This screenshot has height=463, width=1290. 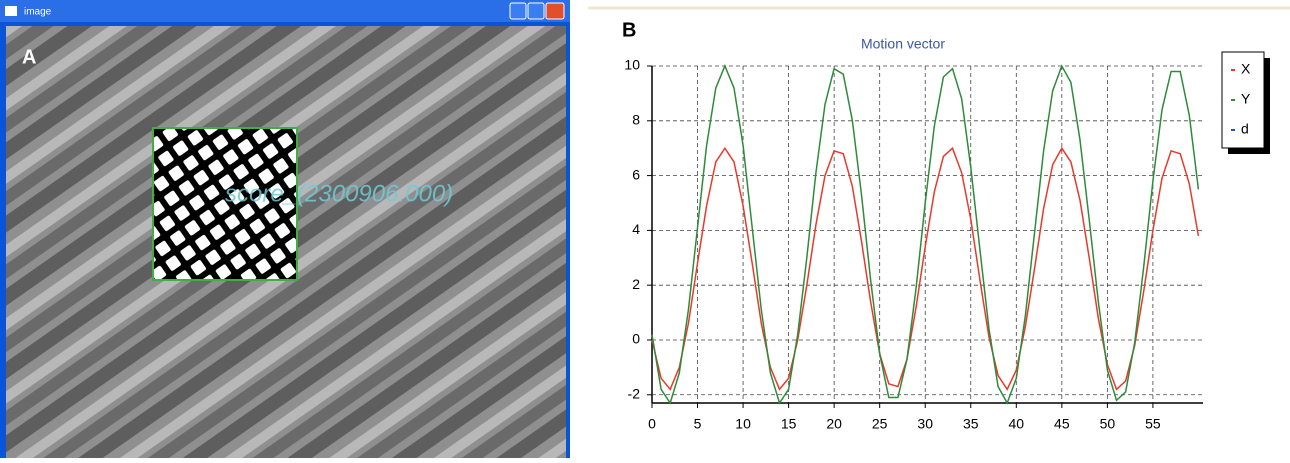 I want to click on title-bar, so click(x=285, y=11).